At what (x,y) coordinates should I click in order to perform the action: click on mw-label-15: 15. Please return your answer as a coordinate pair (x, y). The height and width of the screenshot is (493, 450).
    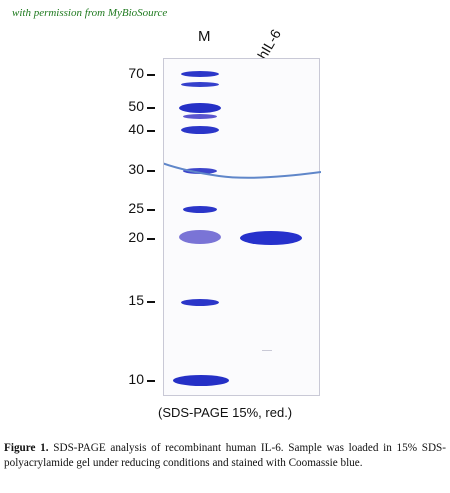
    Looking at the image, I should click on (136, 300).